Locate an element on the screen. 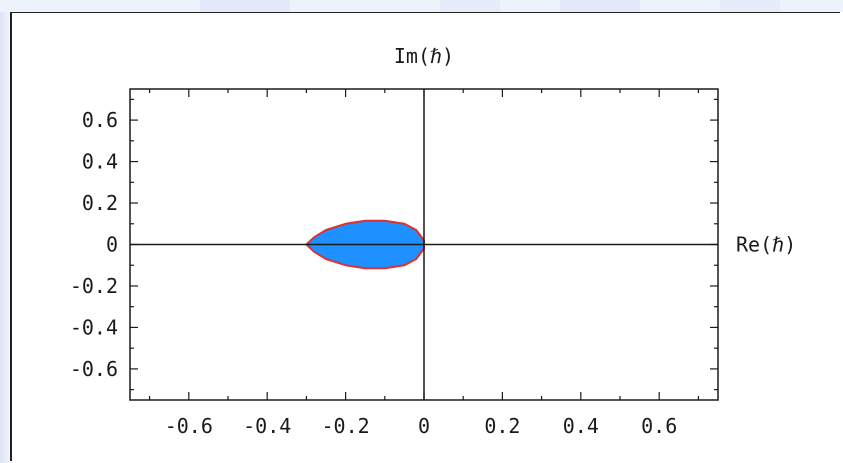  y-tick-label: -0.2 is located at coordinates (94, 286).